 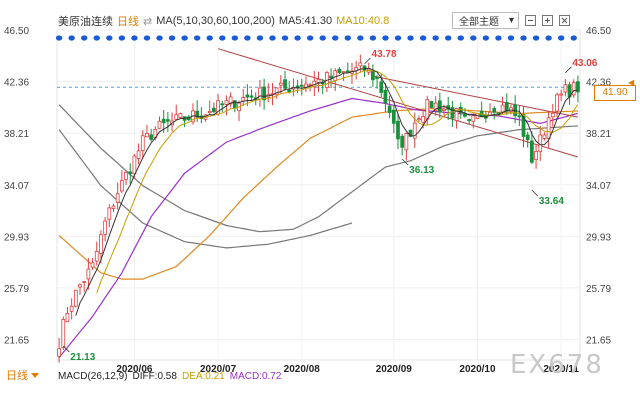 I want to click on caret-down-icon, so click(x=35, y=375).